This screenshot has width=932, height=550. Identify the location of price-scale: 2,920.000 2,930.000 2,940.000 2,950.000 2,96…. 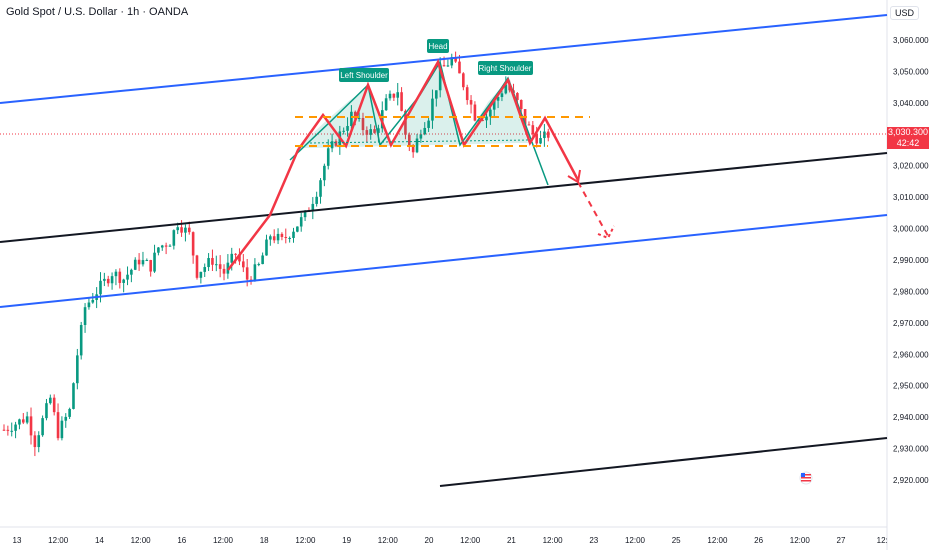
(911, 260).